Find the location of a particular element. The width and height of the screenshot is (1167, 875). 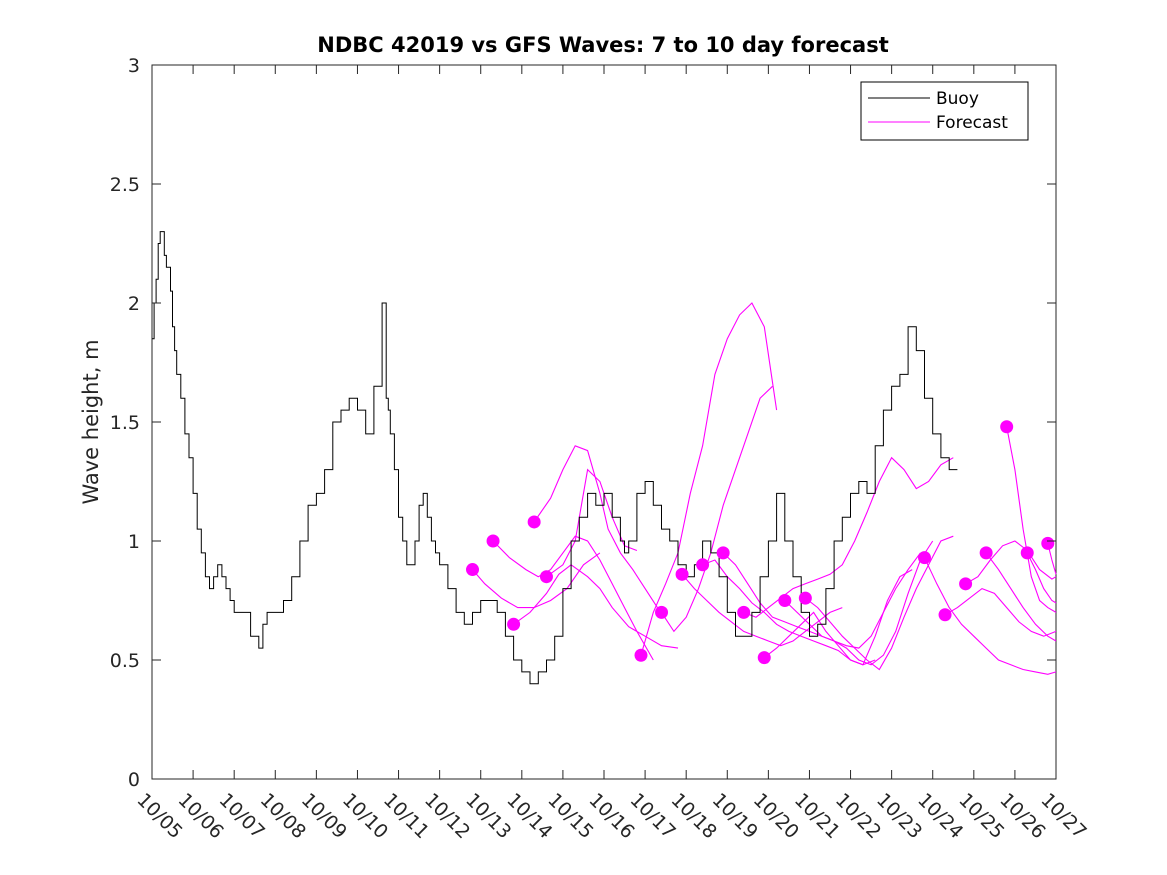

x-tick-label: 10/21 is located at coordinates (817, 816).